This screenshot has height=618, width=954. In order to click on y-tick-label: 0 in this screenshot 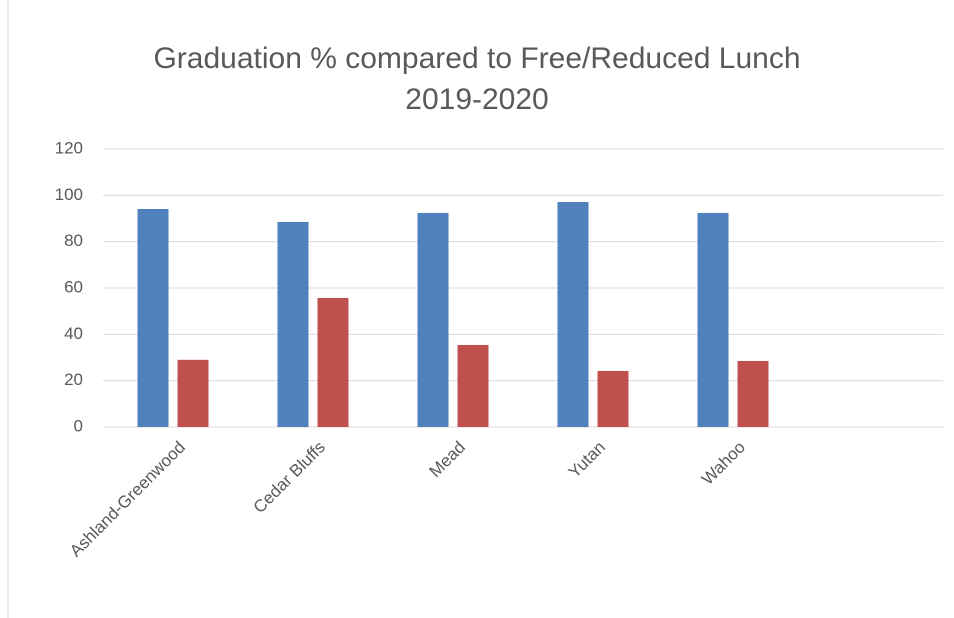, I will do `click(78, 425)`.